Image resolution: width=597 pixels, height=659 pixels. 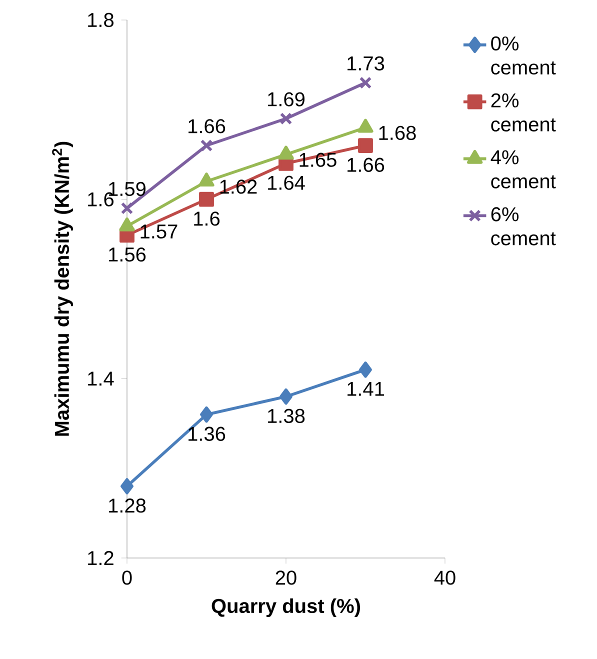 I want to click on data-label: 1.56, so click(x=127, y=254).